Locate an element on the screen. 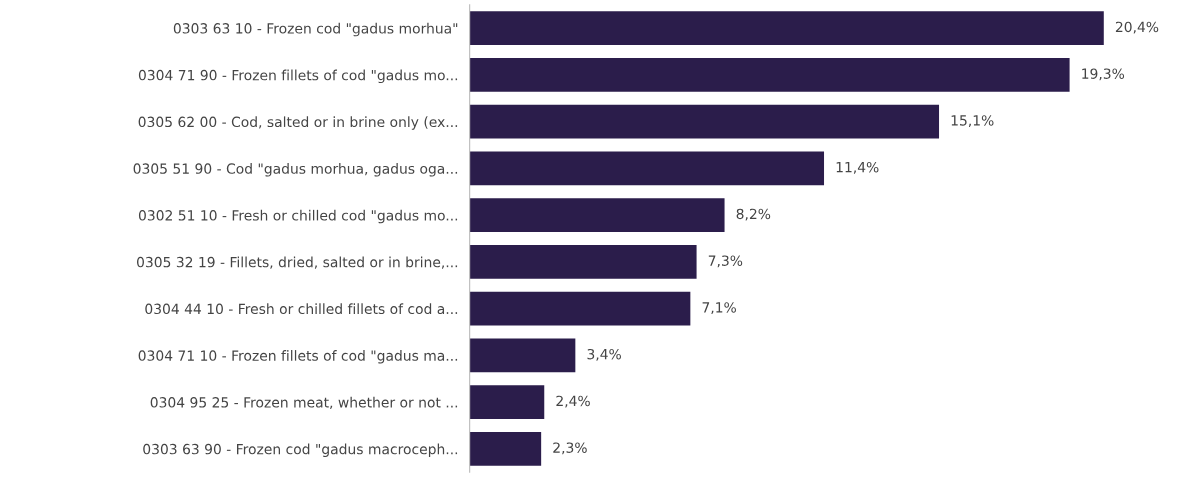  data-label: 19,3% is located at coordinates (1103, 74).